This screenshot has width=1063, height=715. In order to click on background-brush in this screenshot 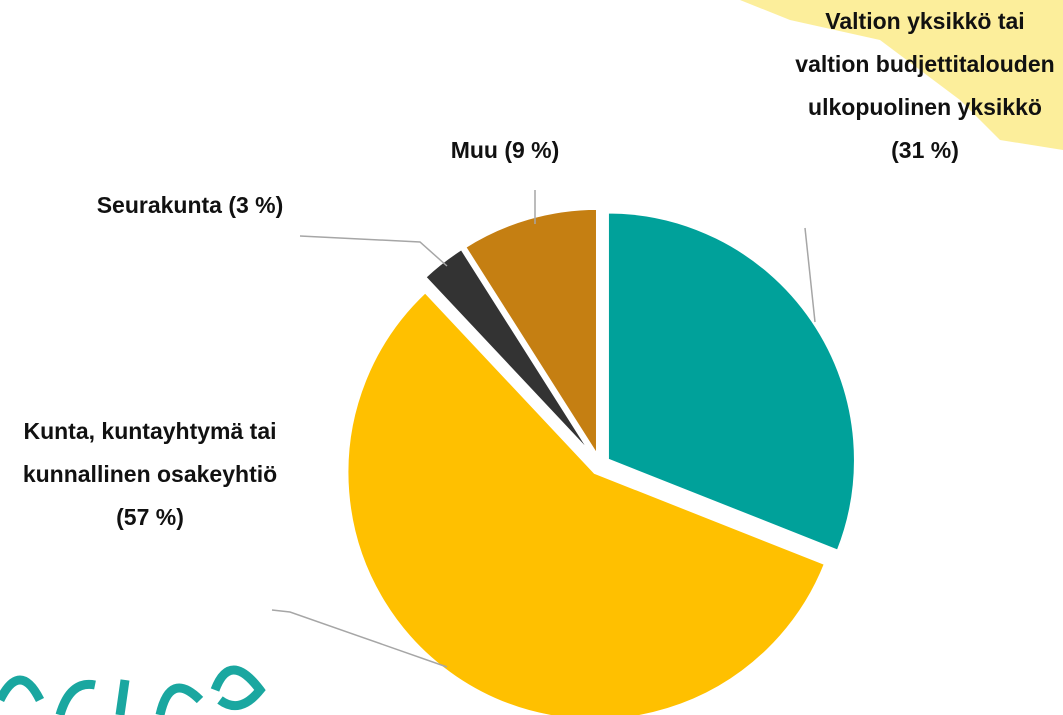, I will do `click(901, 75)`.